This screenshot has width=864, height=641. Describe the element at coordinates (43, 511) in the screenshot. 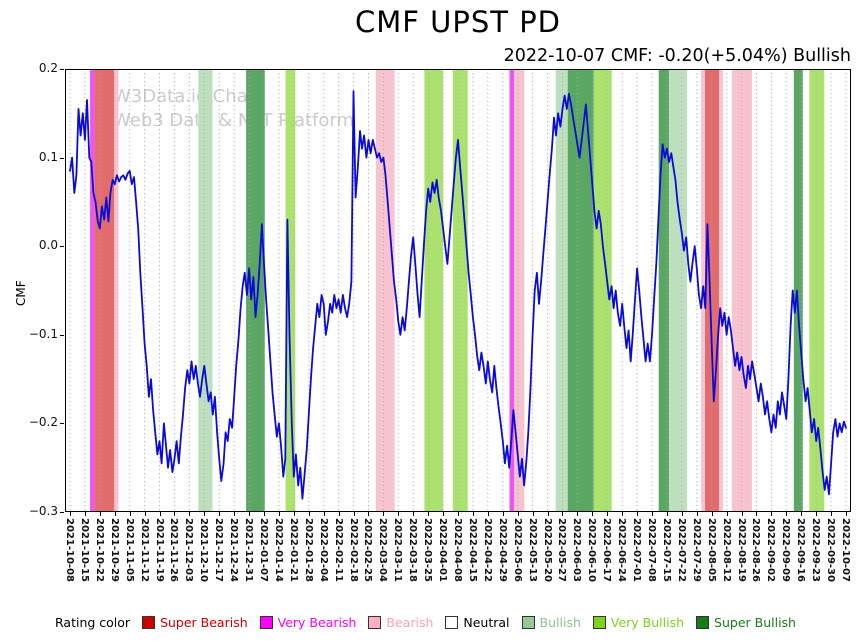

I see `y-tick-label: −0.3` at that location.